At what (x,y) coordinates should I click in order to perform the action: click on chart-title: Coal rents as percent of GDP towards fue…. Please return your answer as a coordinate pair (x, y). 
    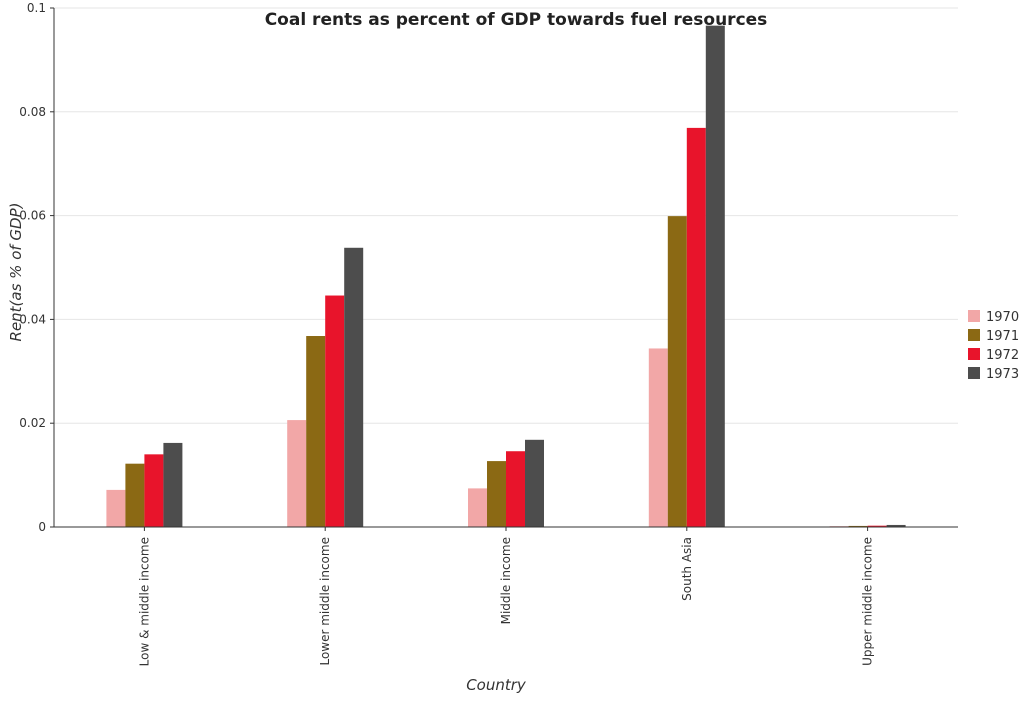
    Looking at the image, I should click on (516, 20).